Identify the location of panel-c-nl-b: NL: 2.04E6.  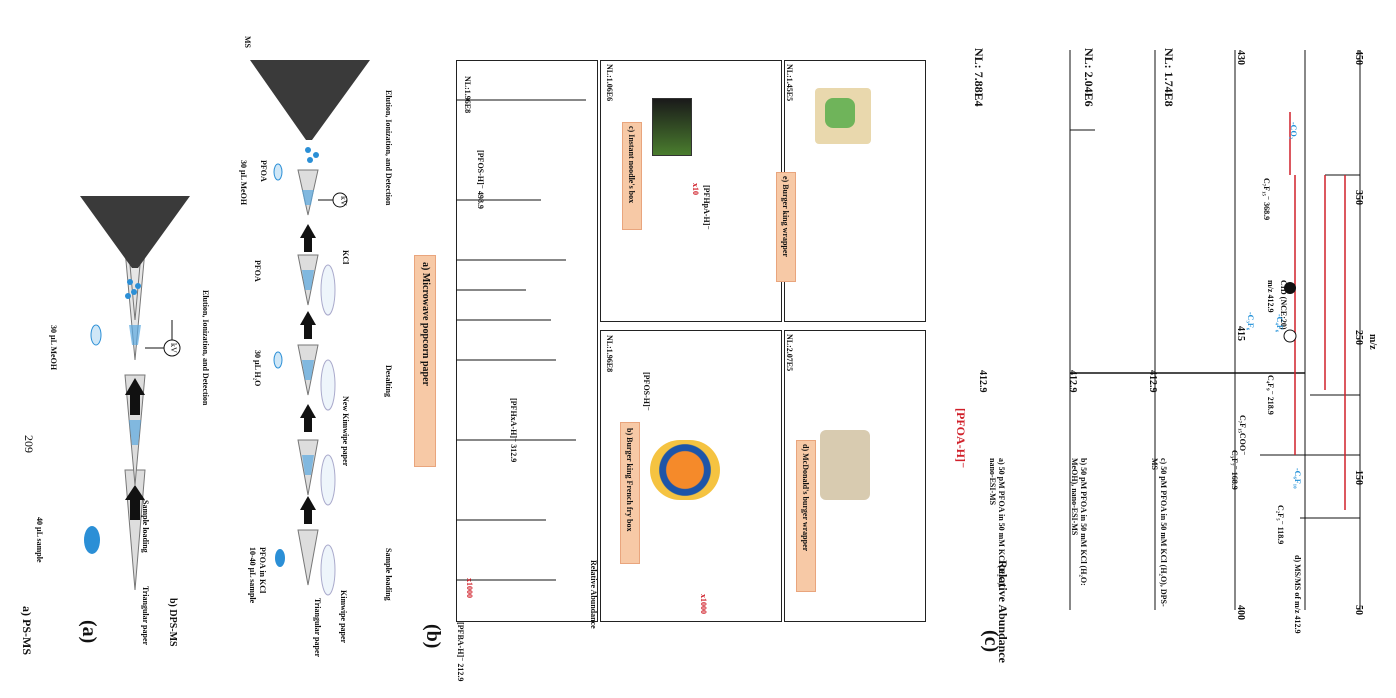
(1089, 77).